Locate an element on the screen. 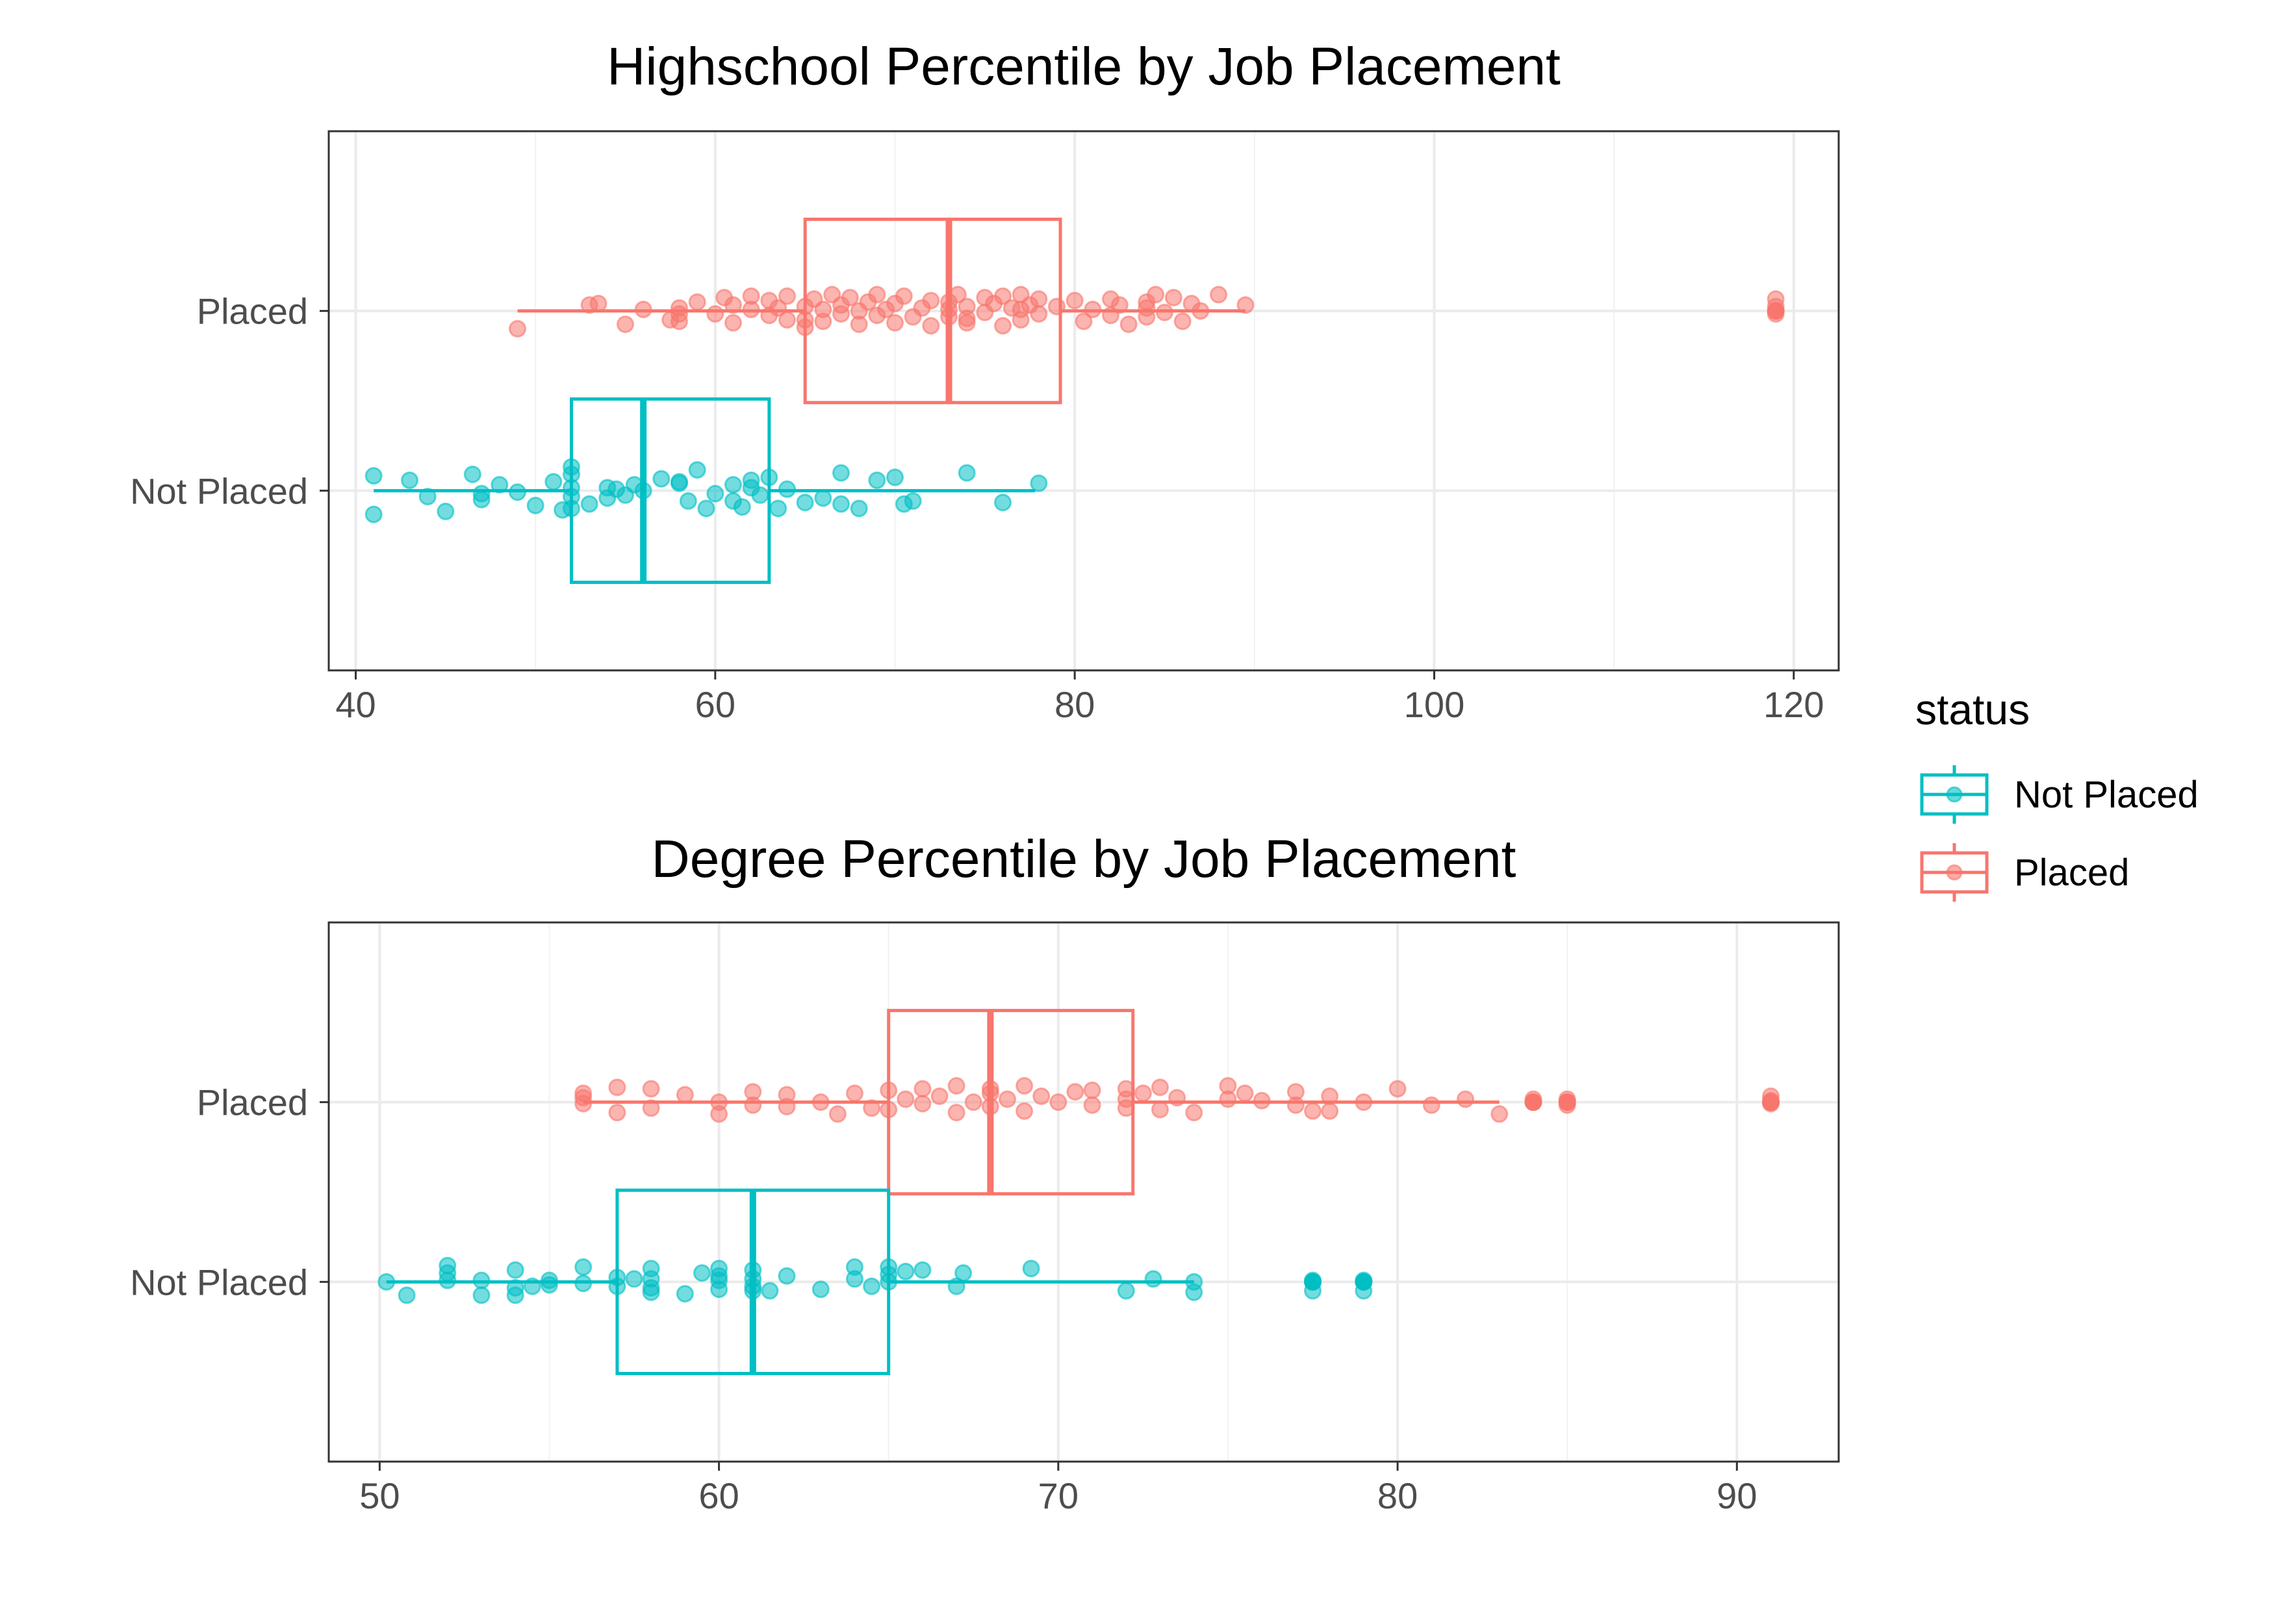 This screenshot has height=1624, width=2274. chart-title: Degree Percentile by Job Placement is located at coordinates (1084, 859).